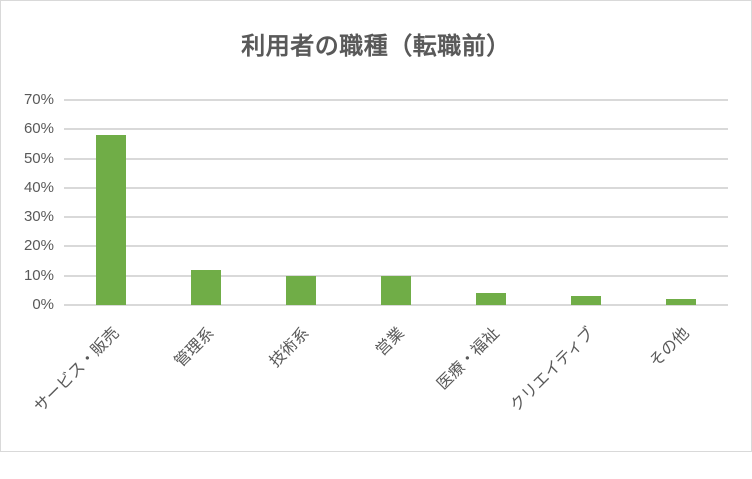 This screenshot has height=479, width=752. Describe the element at coordinates (38, 217) in the screenshot. I see `y-tick-label: 30%` at that location.